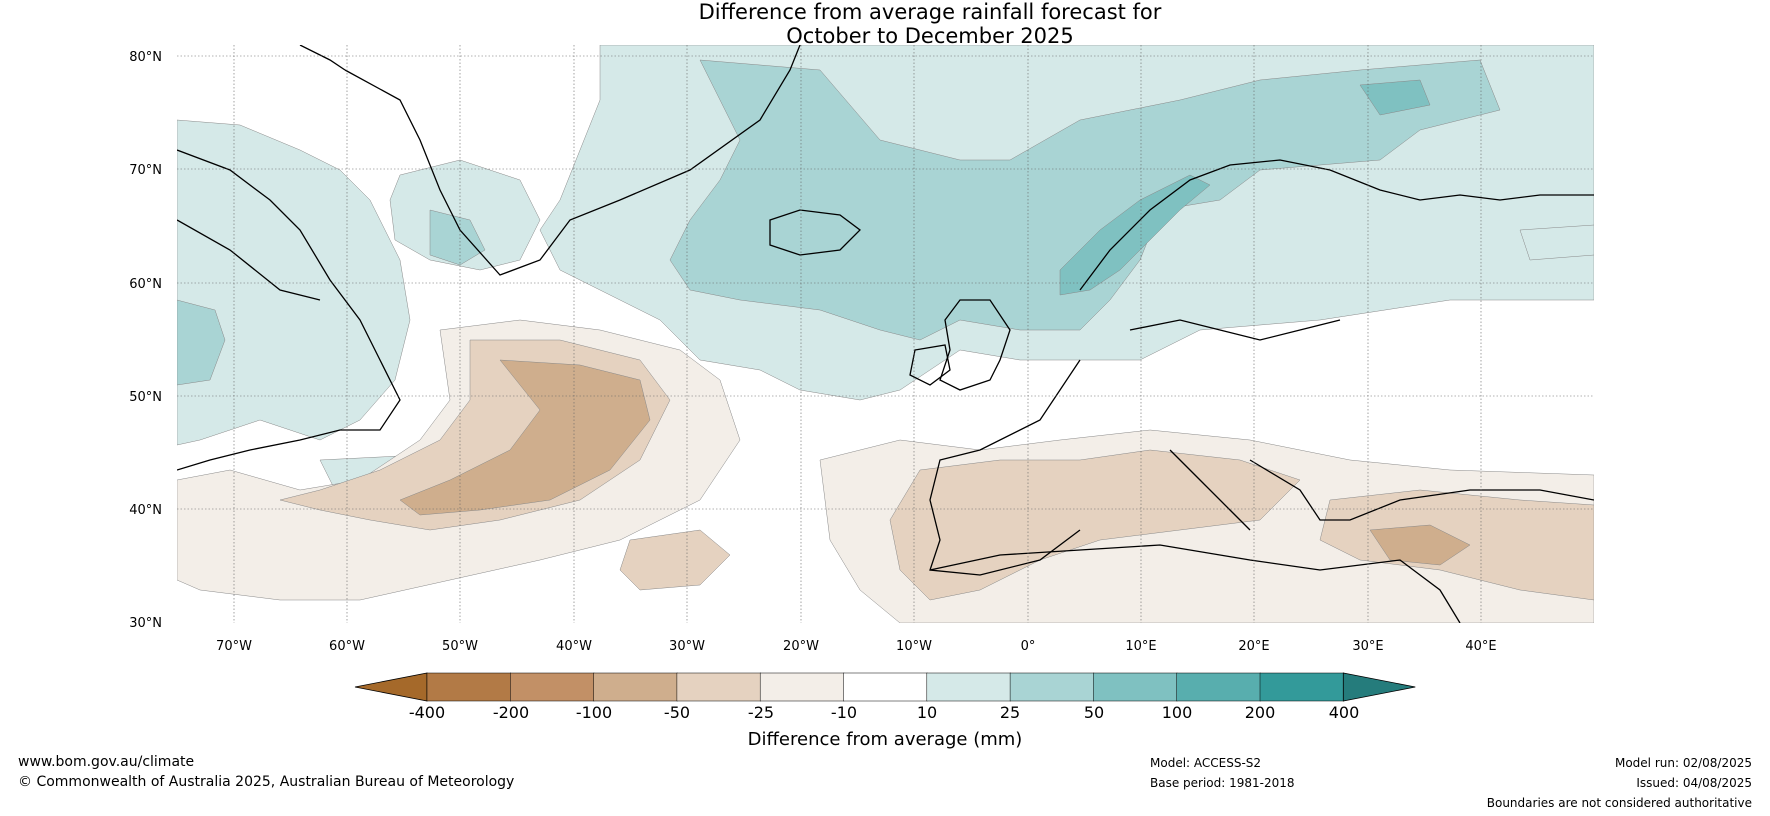  Describe the element at coordinates (1210, 490) in the screenshot. I see `italy-coast` at that location.